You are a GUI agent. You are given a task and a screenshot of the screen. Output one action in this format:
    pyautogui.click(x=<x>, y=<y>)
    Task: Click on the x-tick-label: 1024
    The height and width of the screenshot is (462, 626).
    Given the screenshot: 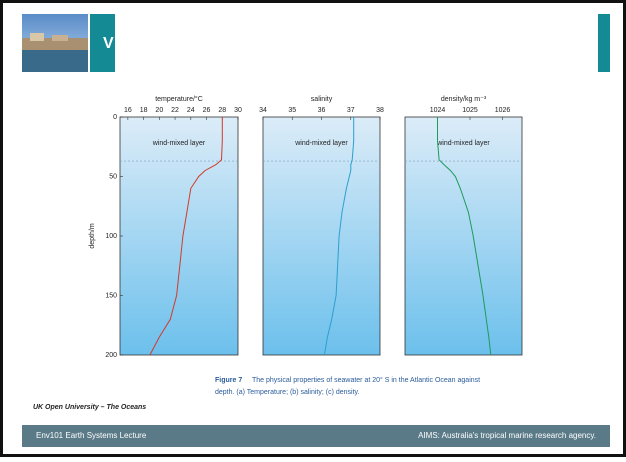 What is the action you would take?
    pyautogui.click(x=438, y=110)
    